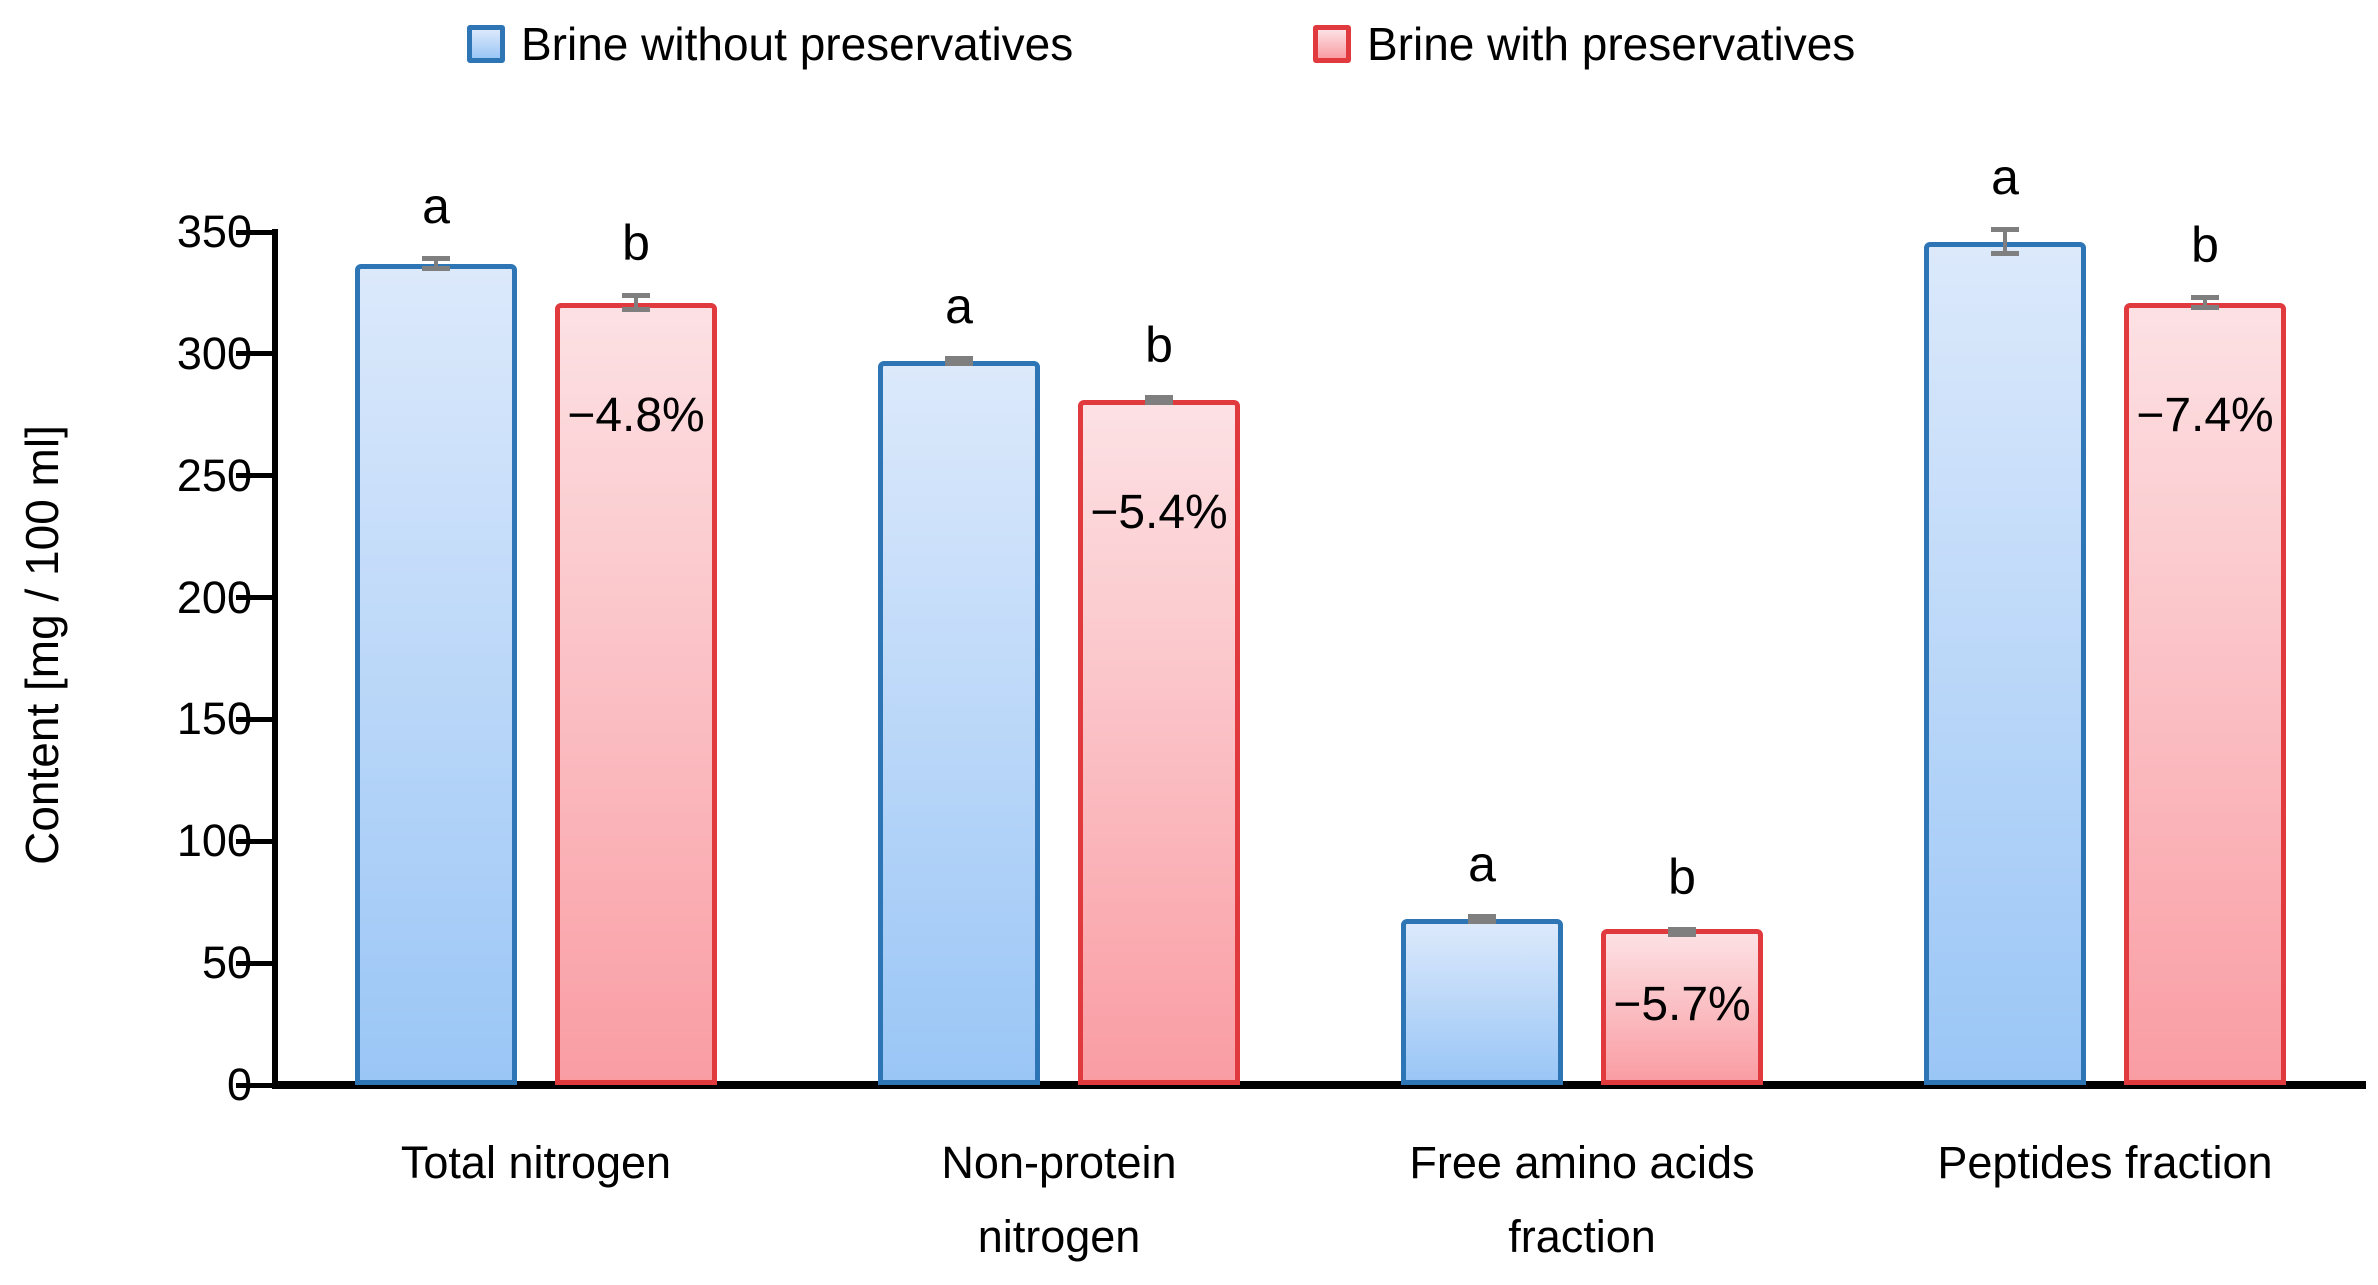  Describe the element at coordinates (1059, 1200) in the screenshot. I see `x-category-label: Non-protein nitrogen` at that location.